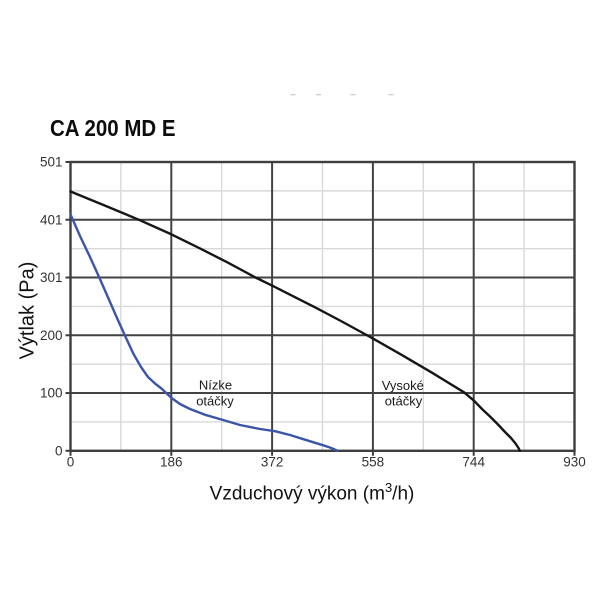 This screenshot has width=600, height=600. I want to click on svg-text: 501, so click(51, 162).